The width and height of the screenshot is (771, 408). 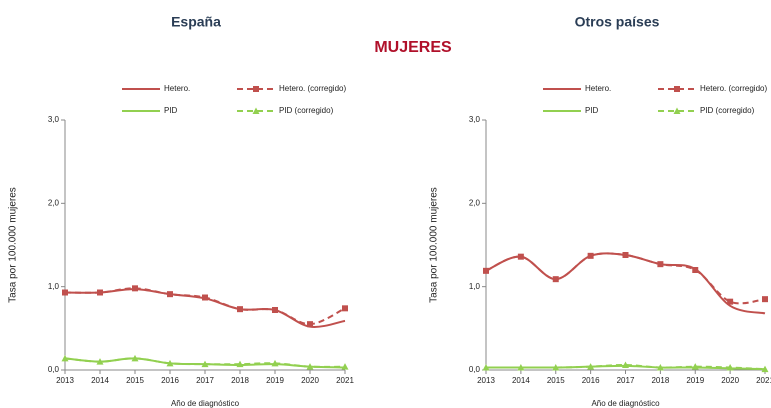 I want to click on panel-title: España, so click(x=196, y=22).